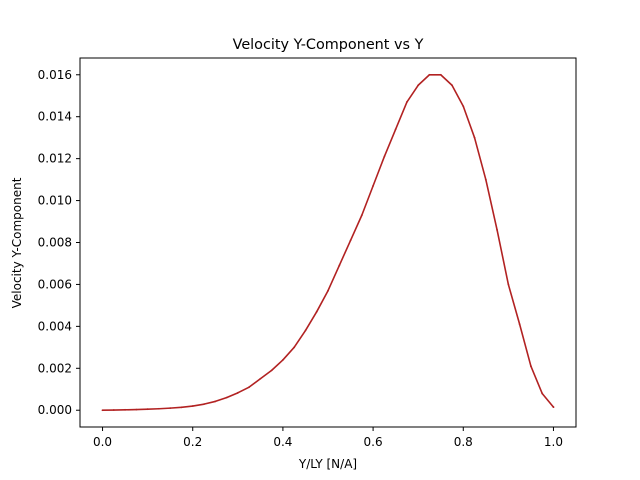 This screenshot has height=480, width=640. What do you see at coordinates (328, 45) in the screenshot?
I see `chart-title: Velocity Y-Component vs Y` at bounding box center [328, 45].